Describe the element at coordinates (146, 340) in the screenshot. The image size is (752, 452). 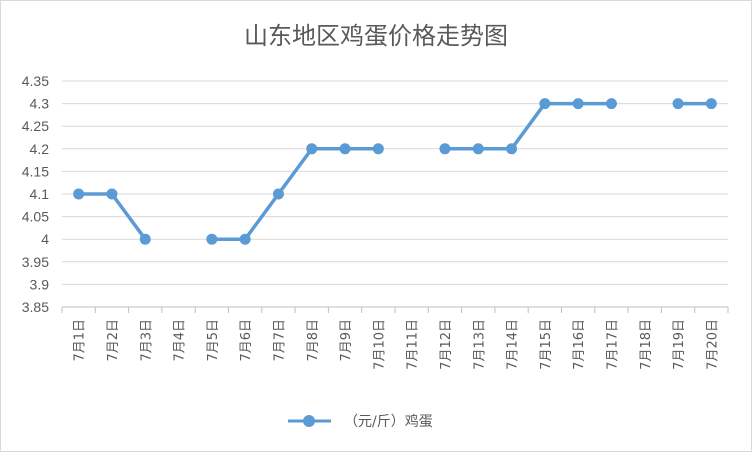
I see `x-tick-label: 7月3日` at that location.